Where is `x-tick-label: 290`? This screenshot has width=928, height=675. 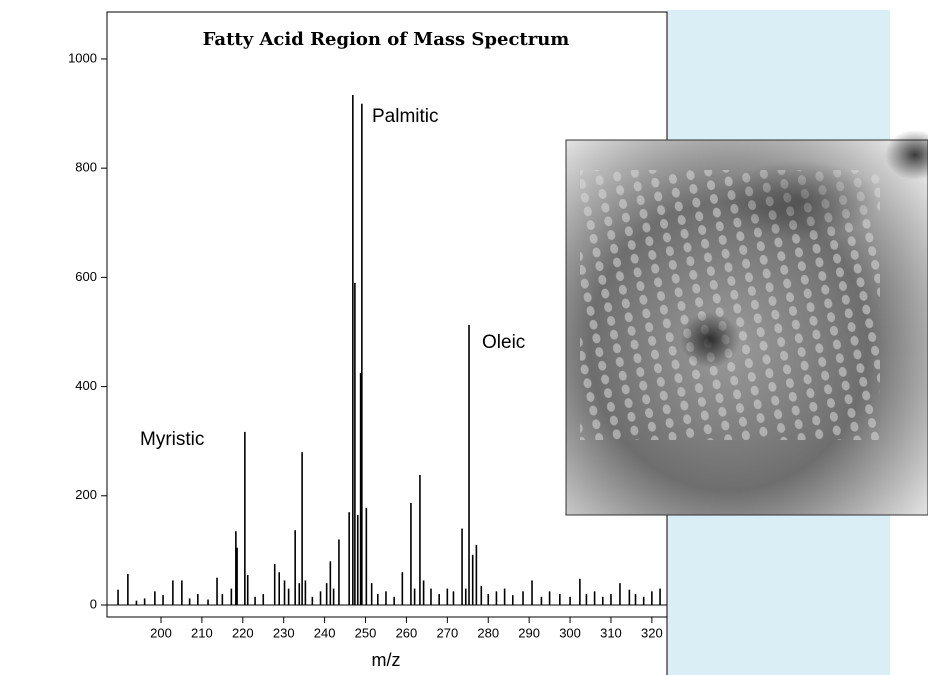 x-tick-label: 290 is located at coordinates (529, 632).